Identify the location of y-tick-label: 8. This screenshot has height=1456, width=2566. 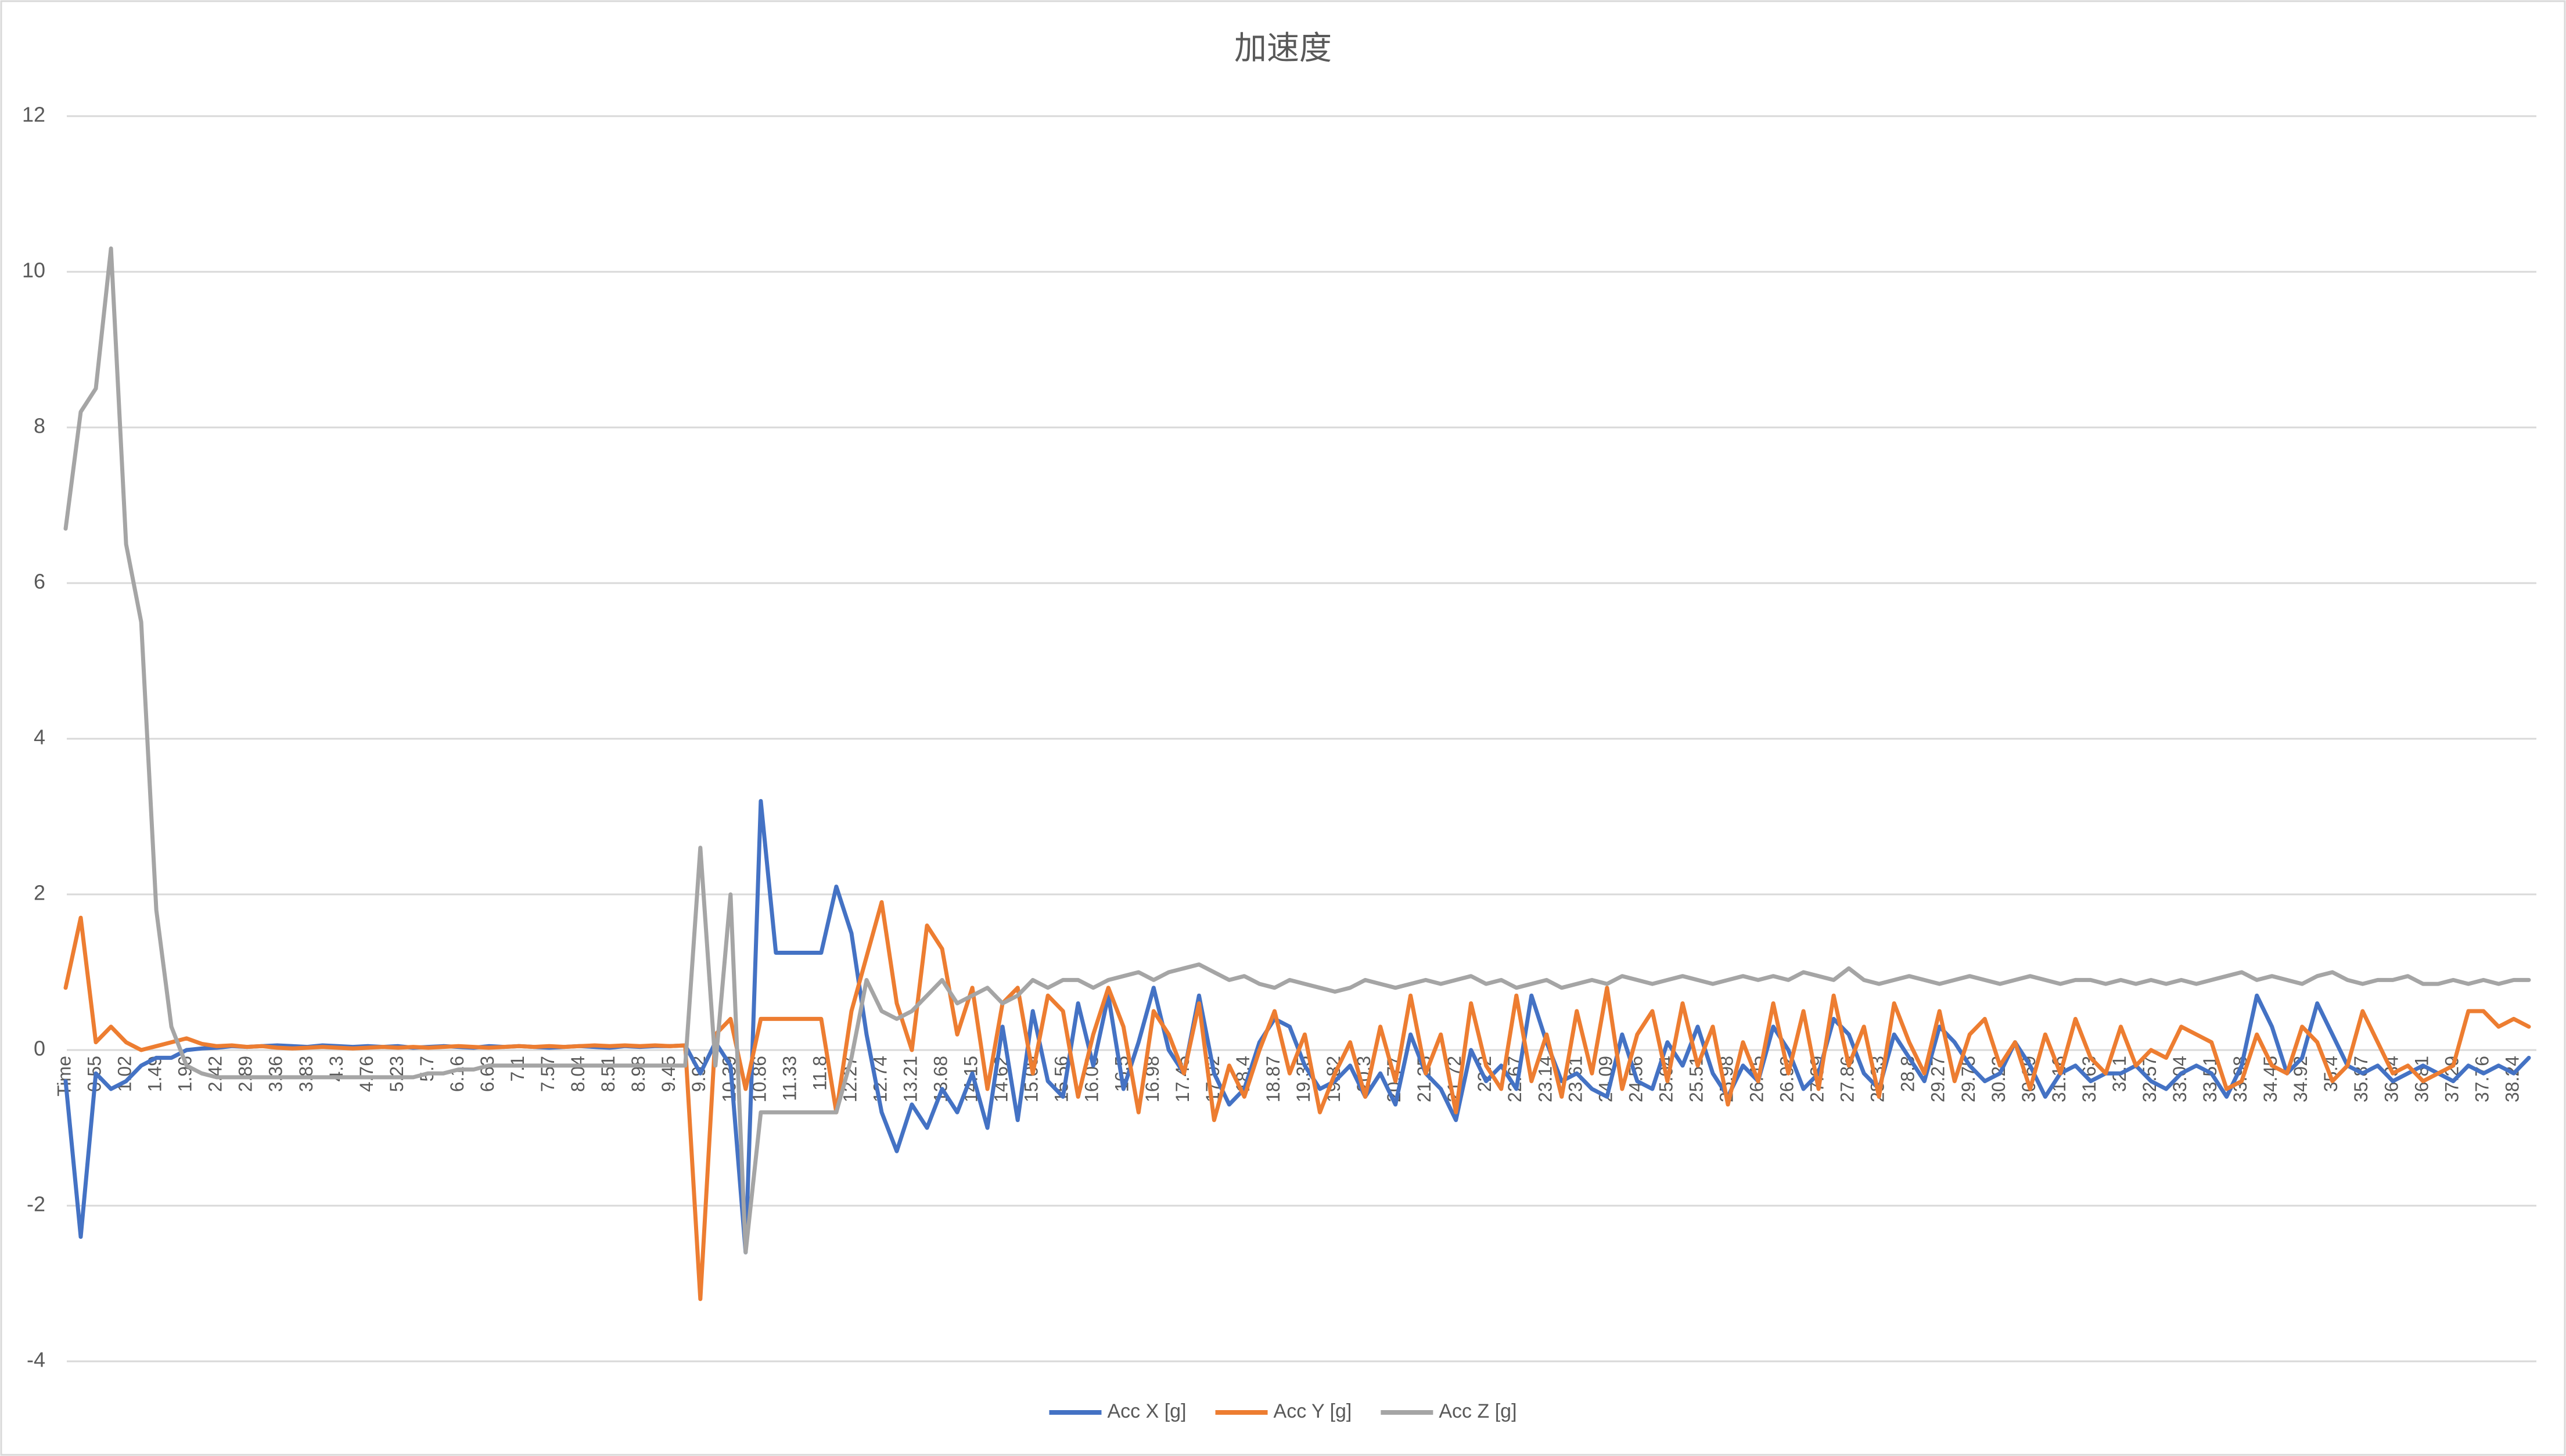
(39, 426).